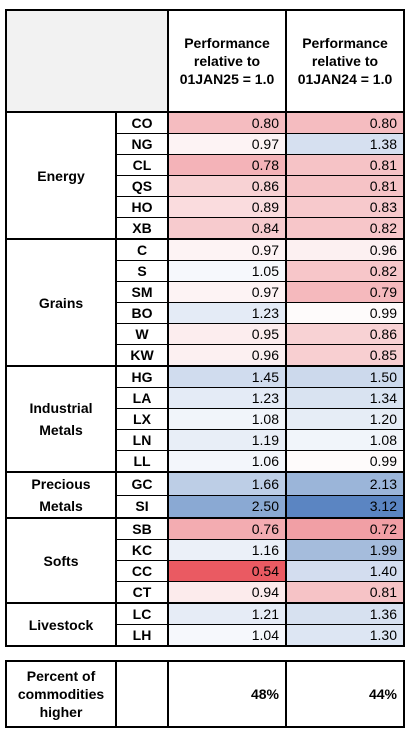 Image resolution: width=414 pixels, height=737 pixels. I want to click on table-row: LH 1.04 1.30, so click(205, 635).